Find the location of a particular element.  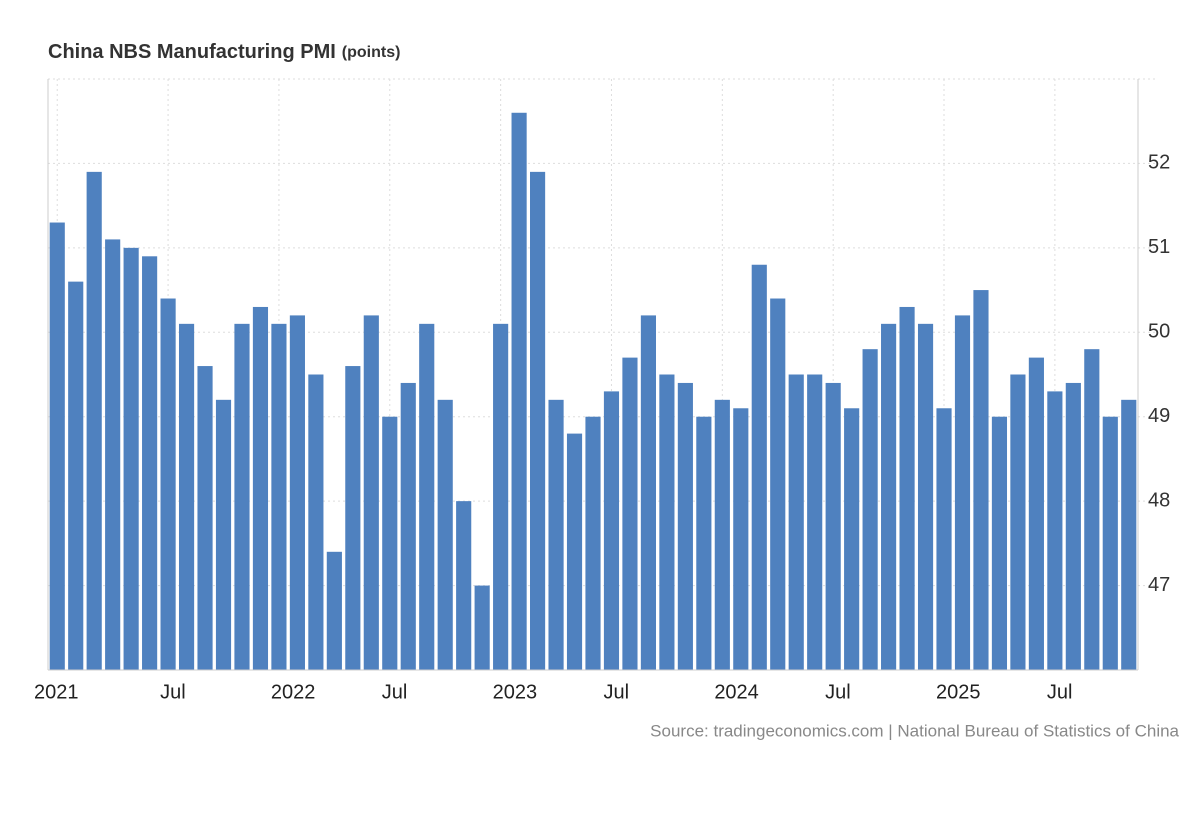

x-tick-label: 2022 is located at coordinates (293, 692).